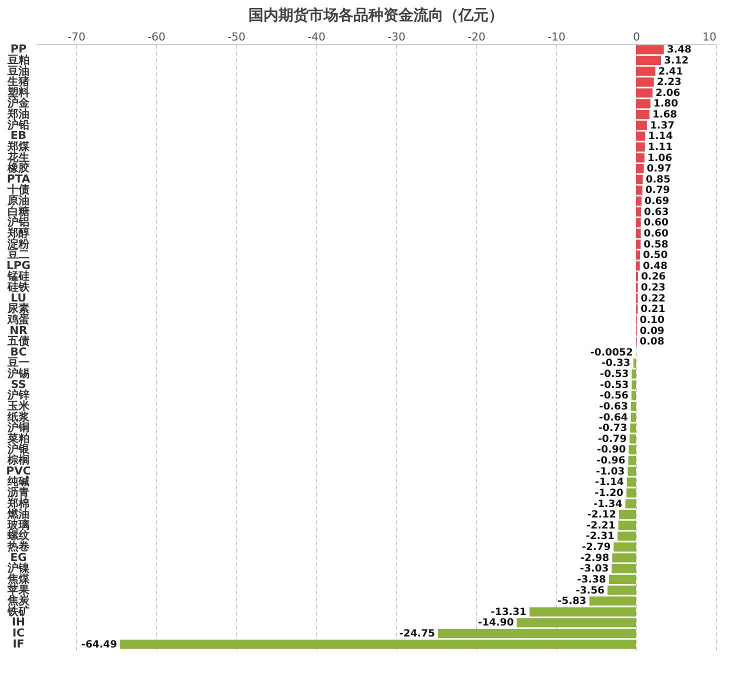  I want to click on data-label: -3.38, so click(591, 580).